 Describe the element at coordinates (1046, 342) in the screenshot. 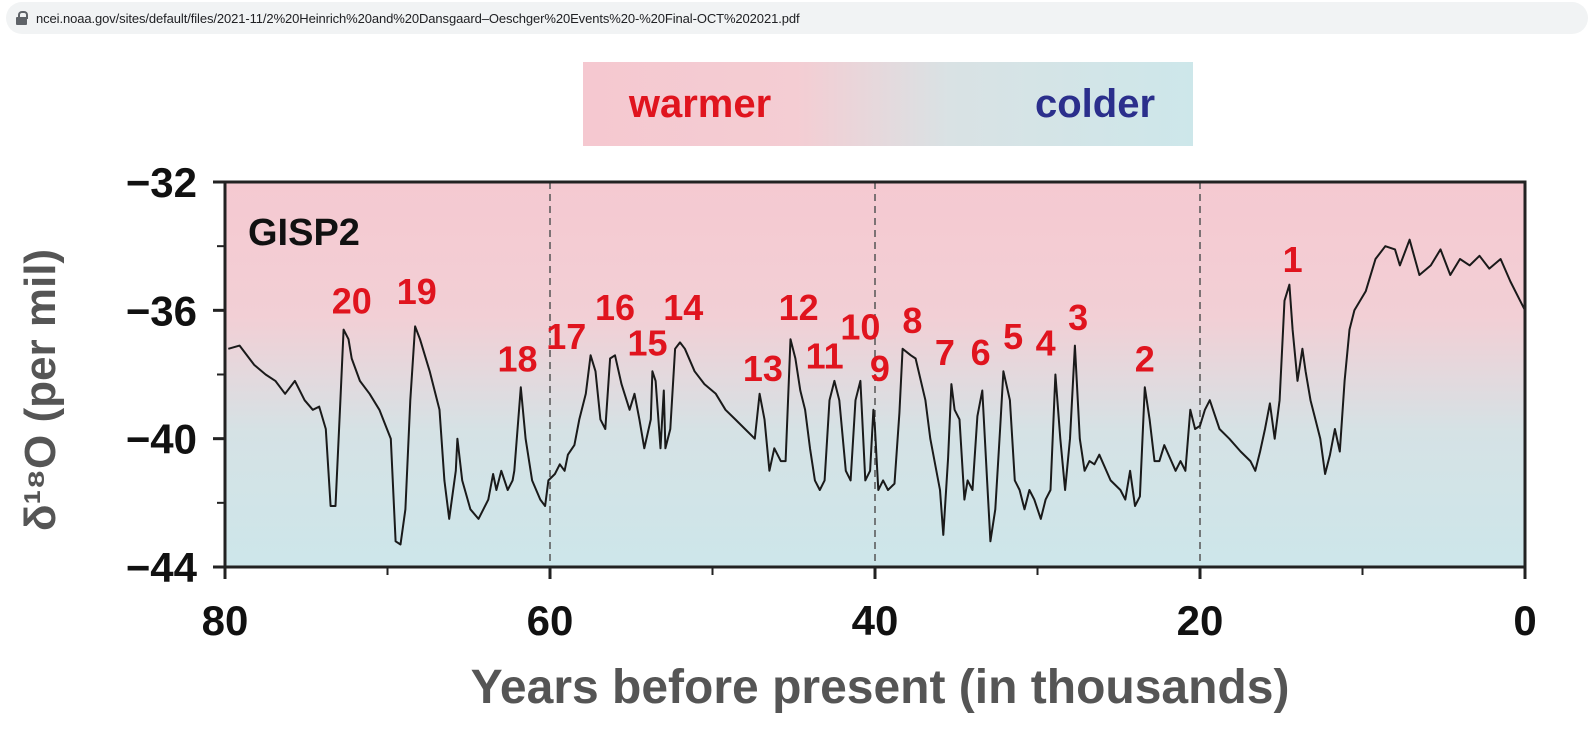

I see `event-label-4: 4` at that location.